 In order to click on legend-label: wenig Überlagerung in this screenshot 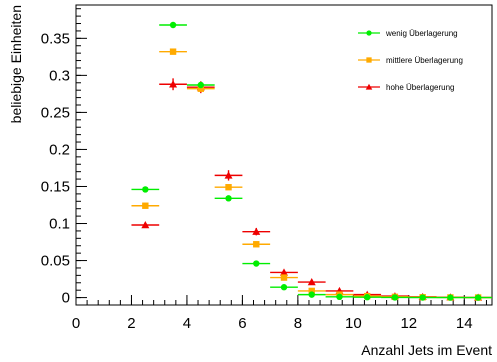, I will do `click(421, 33)`.